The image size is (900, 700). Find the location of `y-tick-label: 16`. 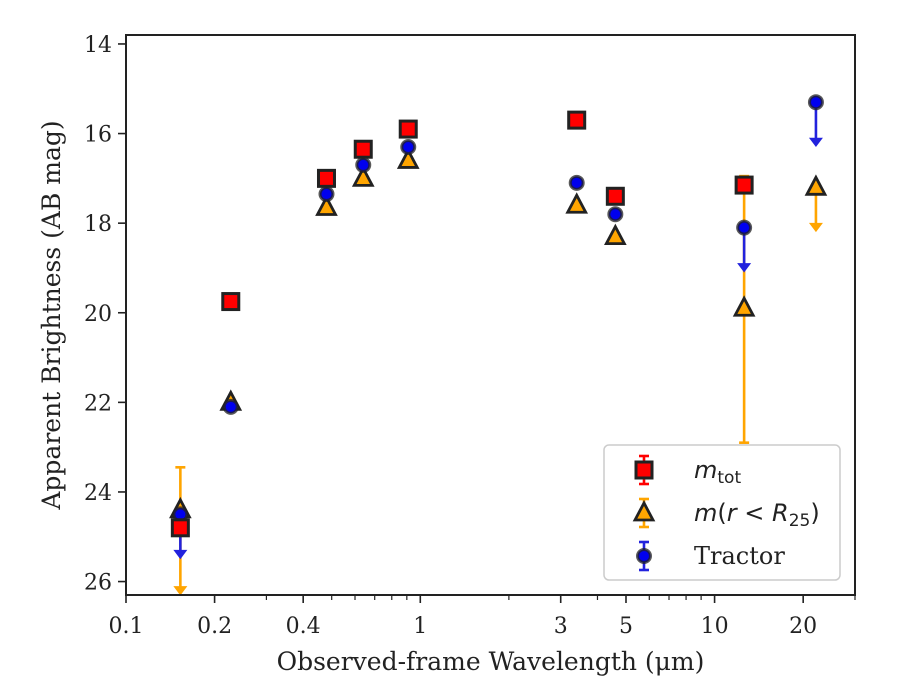

y-tick-label: 16 is located at coordinates (98, 135).